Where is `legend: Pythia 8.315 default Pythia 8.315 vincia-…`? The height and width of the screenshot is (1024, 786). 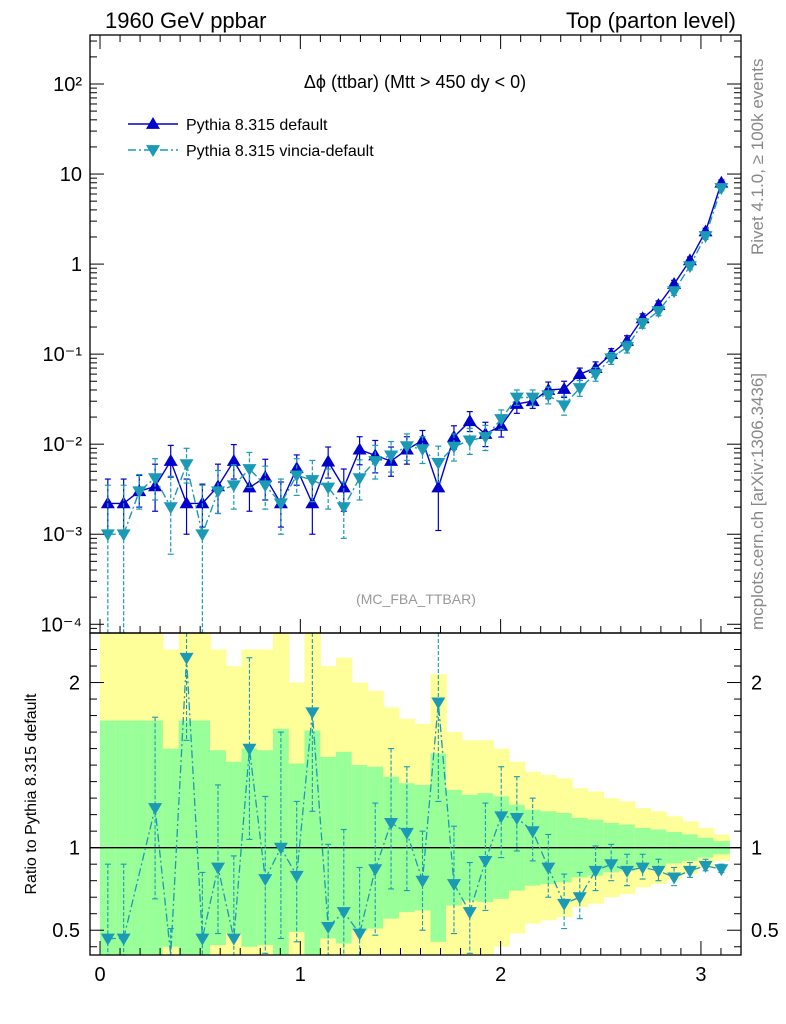
legend: Pythia 8.315 default Pythia 8.315 vincia-… is located at coordinates (251, 138).